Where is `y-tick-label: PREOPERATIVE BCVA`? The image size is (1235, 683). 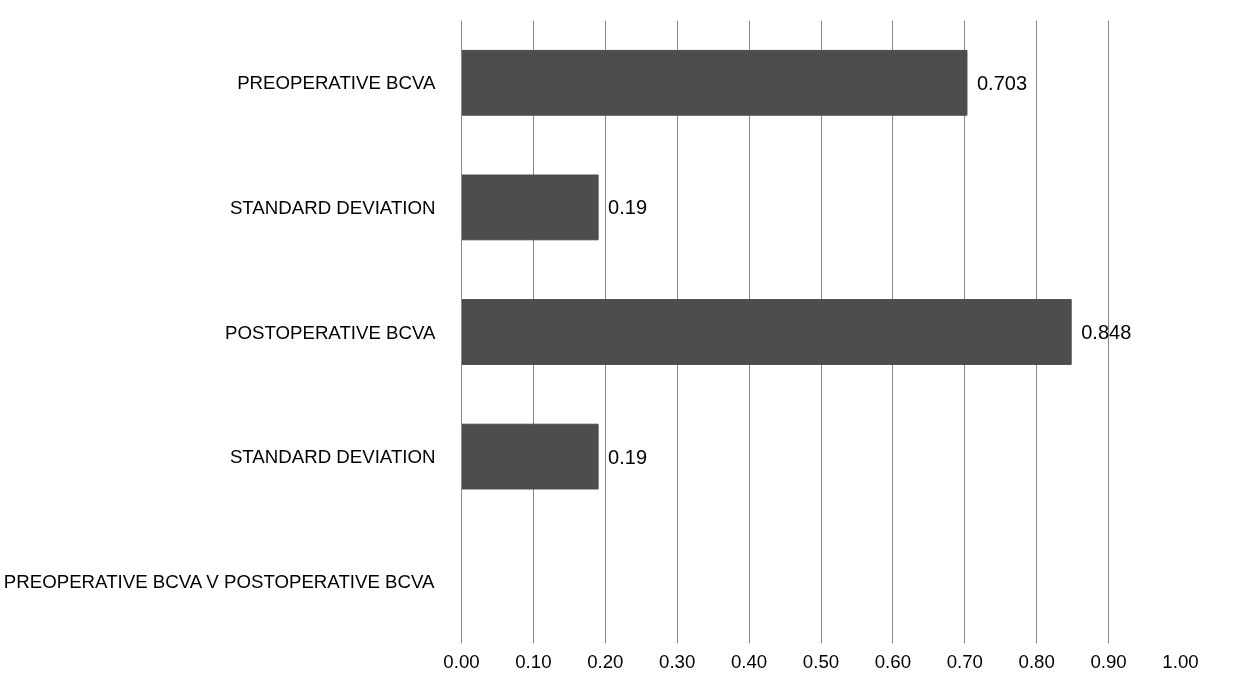 y-tick-label: PREOPERATIVE BCVA is located at coordinates (337, 83).